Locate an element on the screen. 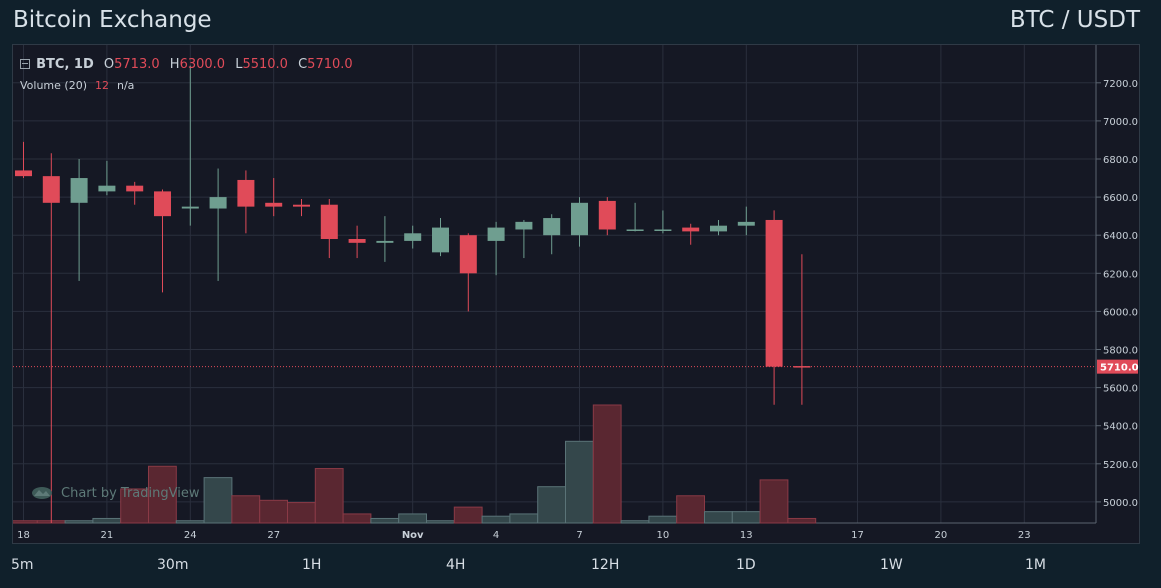 The image size is (1161, 588). timeframe-1h: 1H is located at coordinates (312, 565).